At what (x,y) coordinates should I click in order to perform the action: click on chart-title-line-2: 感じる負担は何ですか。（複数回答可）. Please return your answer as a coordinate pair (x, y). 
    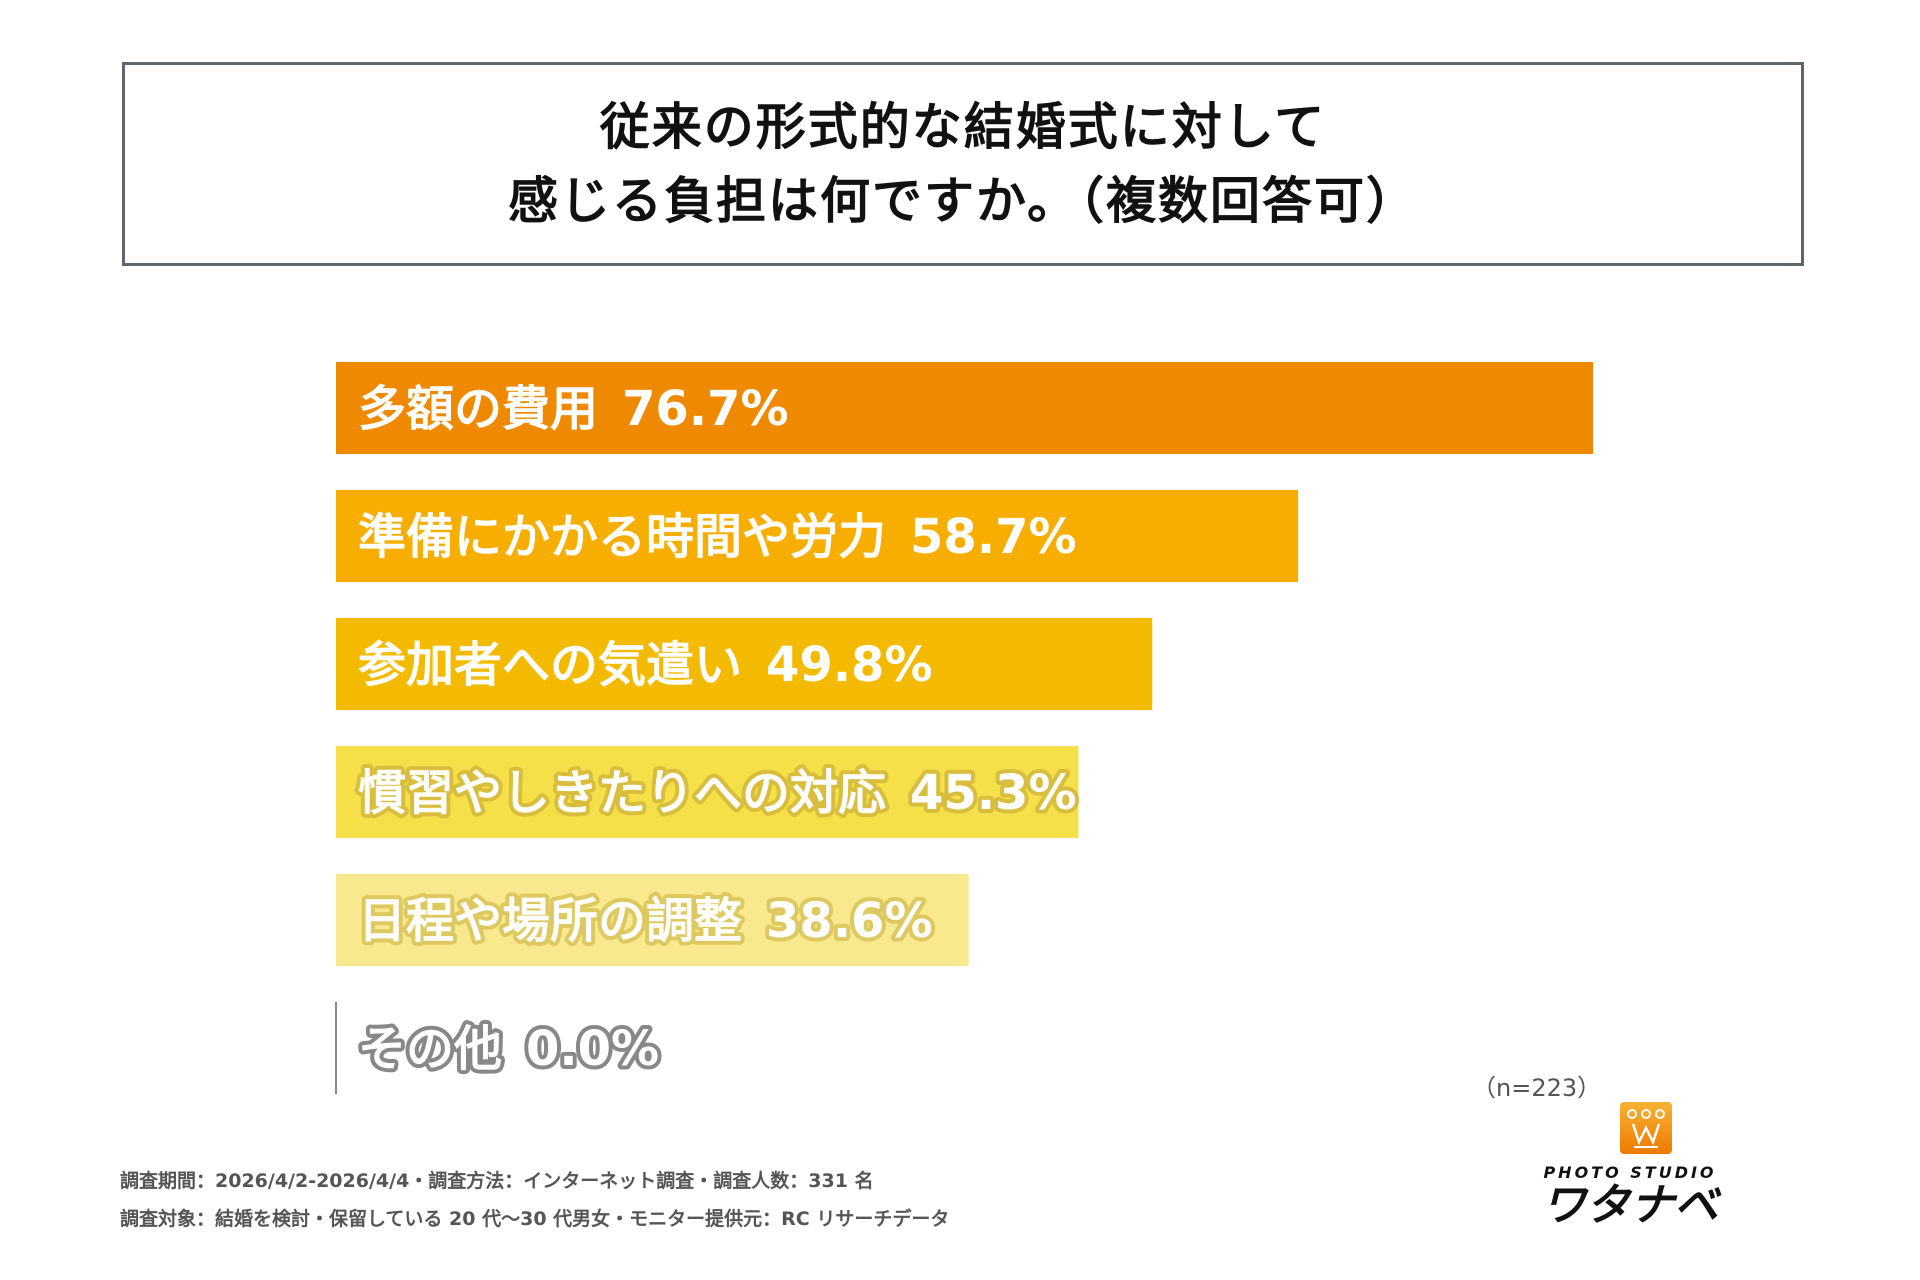
    Looking at the image, I should click on (963, 201).